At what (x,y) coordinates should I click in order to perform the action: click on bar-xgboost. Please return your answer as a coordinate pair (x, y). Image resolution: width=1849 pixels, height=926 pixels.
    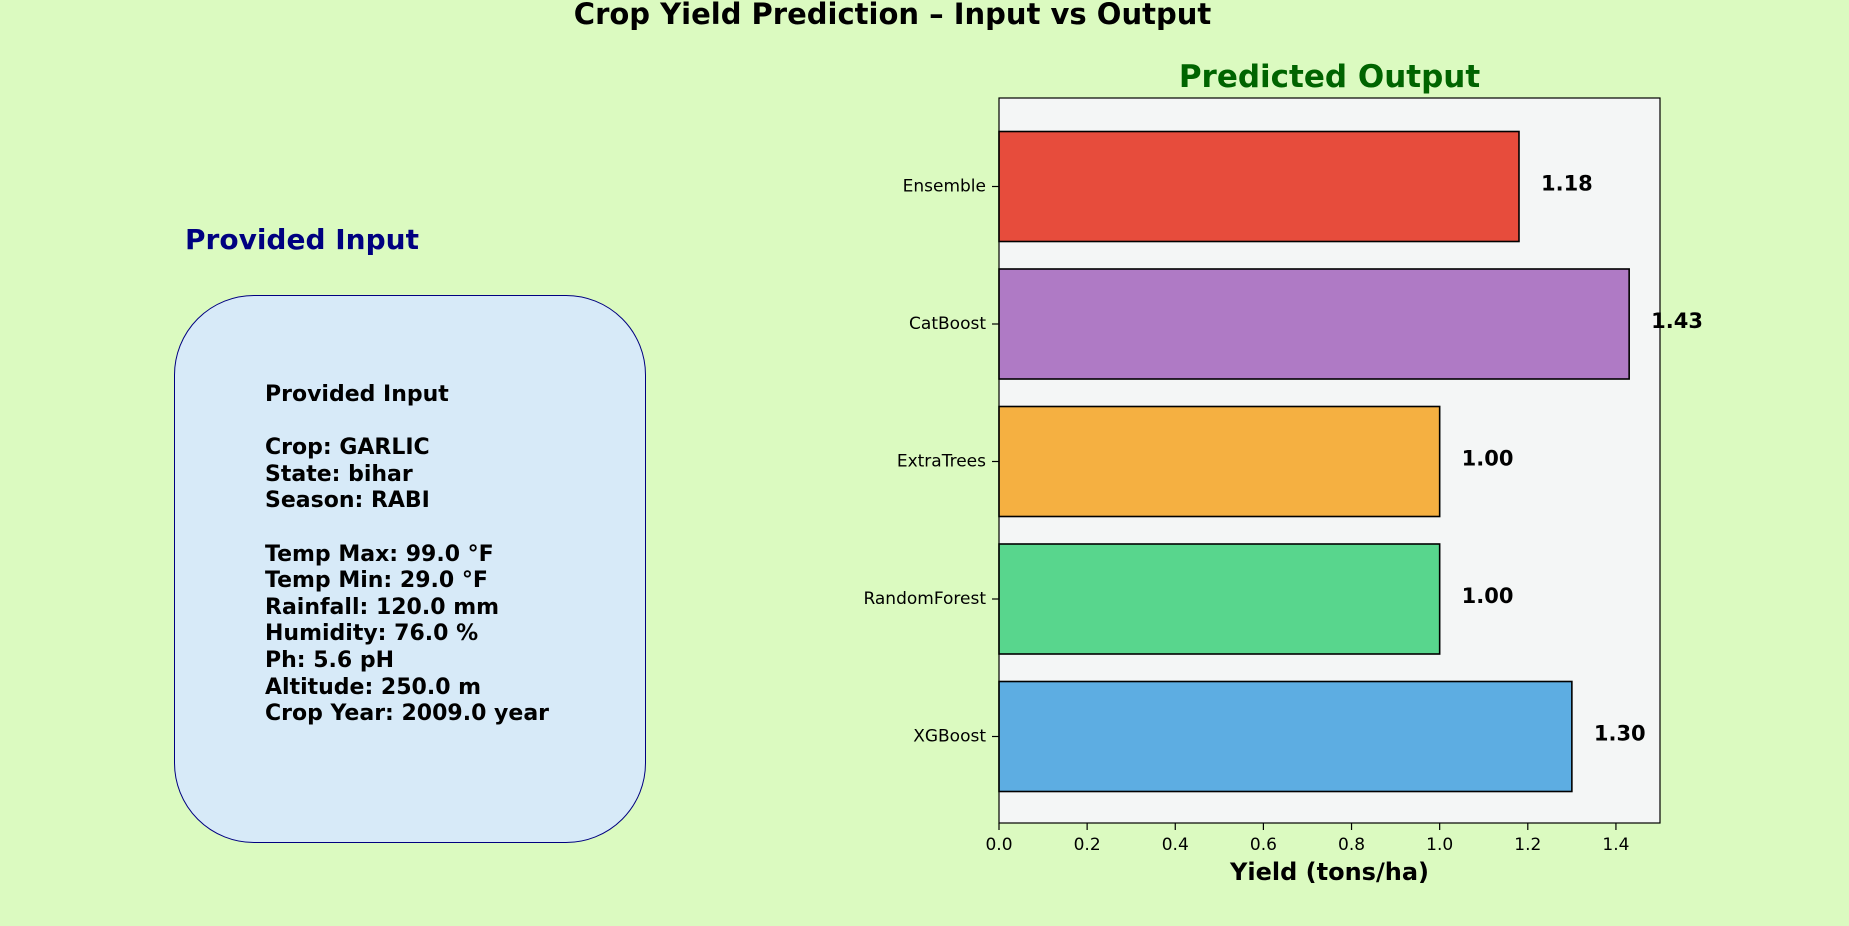
    Looking at the image, I should click on (1285, 736).